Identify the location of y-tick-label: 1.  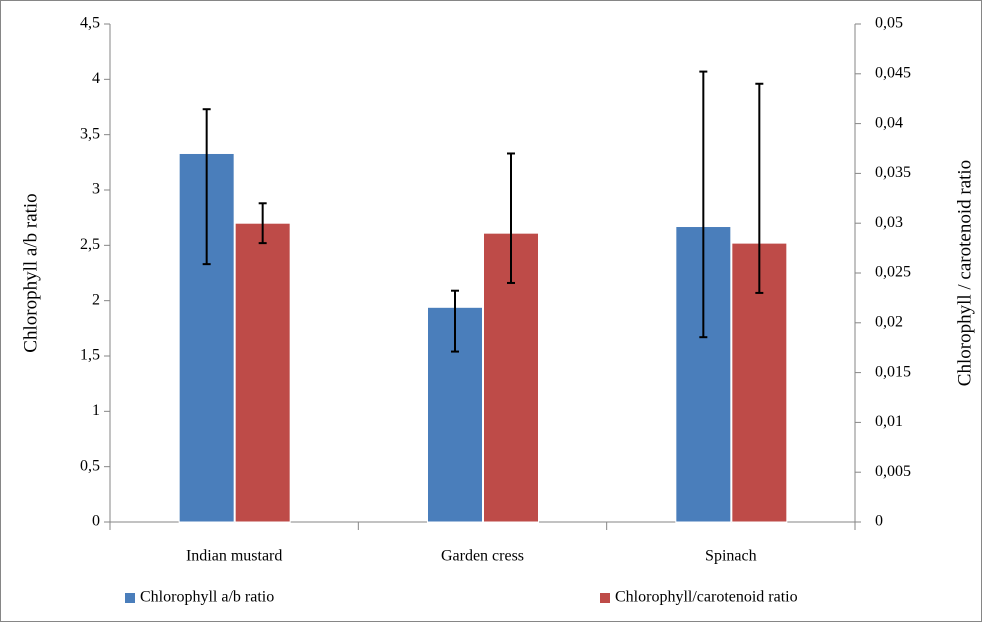
(96, 410).